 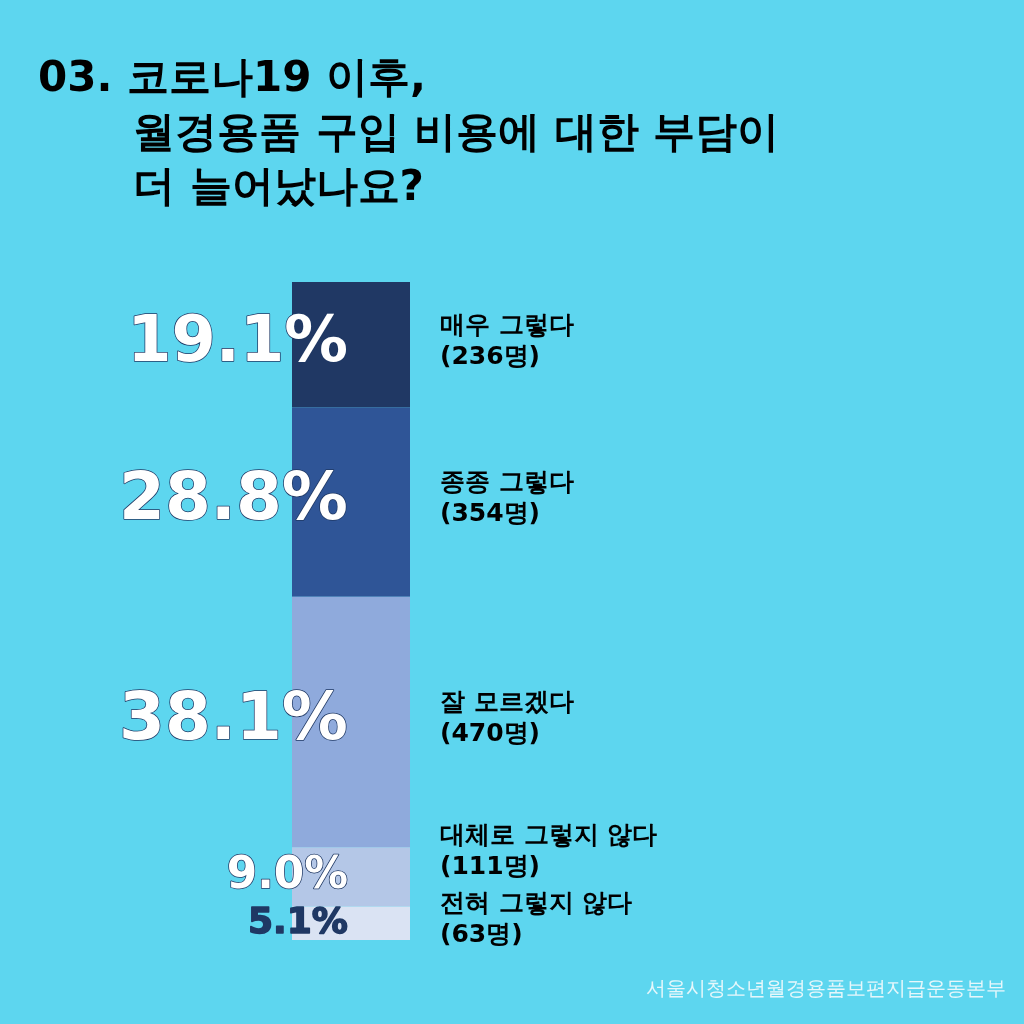 What do you see at coordinates (536, 918) in the screenshot?
I see `series-label: 전혀 그렇지 않다 (63명)` at bounding box center [536, 918].